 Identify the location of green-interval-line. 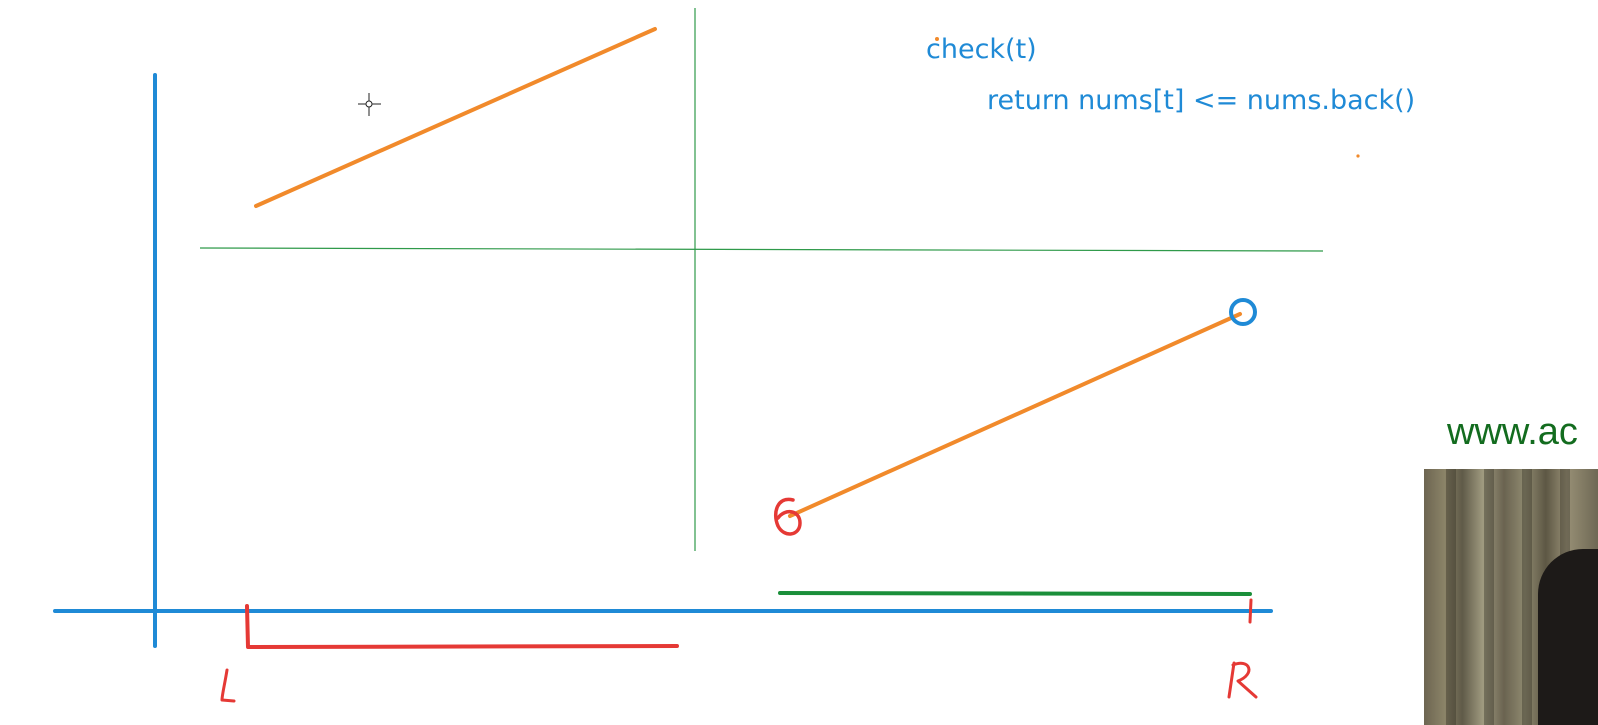
(1015, 593).